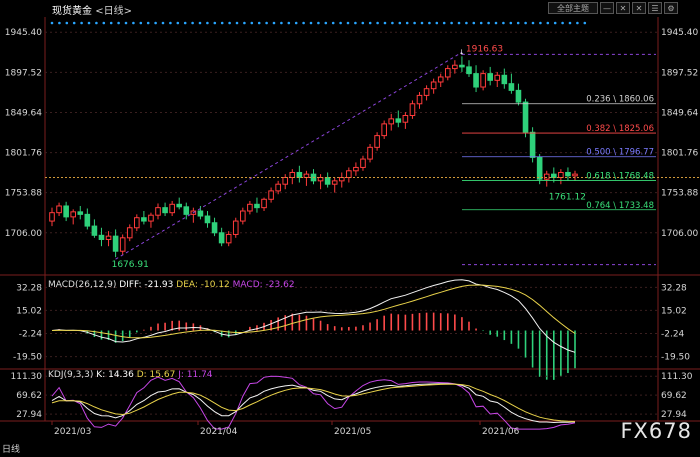  Describe the element at coordinates (674, 311) in the screenshot. I see `macd-tick-right: 15.02` at that location.